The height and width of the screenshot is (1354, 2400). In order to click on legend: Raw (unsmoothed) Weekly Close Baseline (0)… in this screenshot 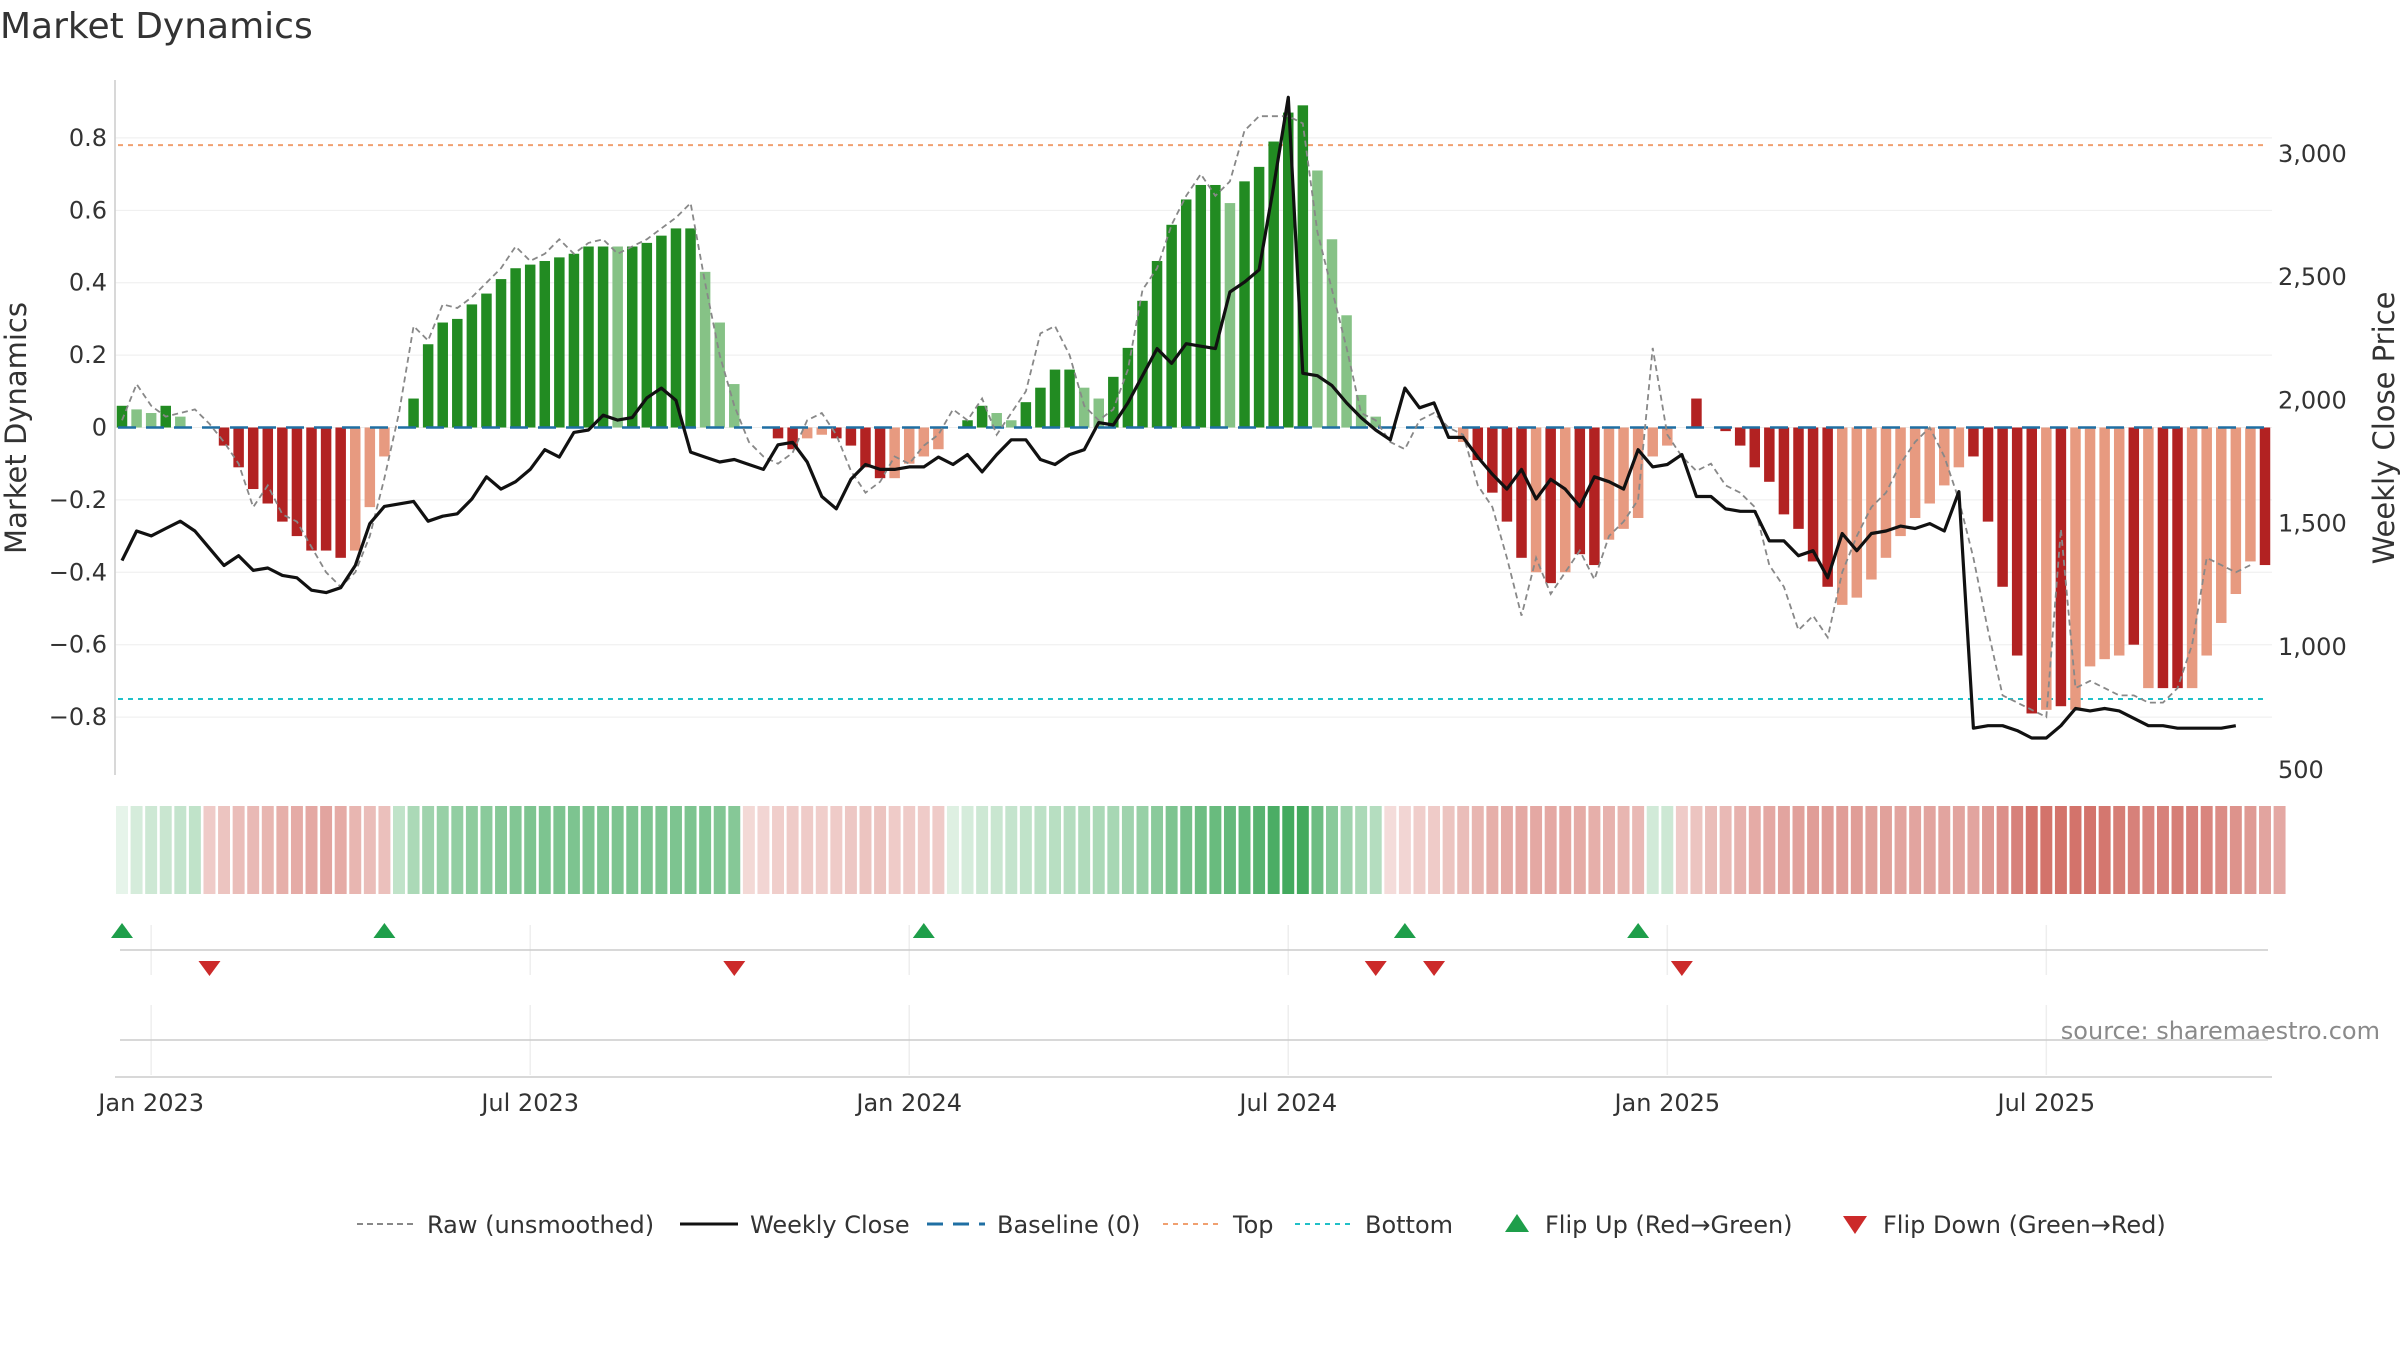, I will do `click(1261, 1225)`.